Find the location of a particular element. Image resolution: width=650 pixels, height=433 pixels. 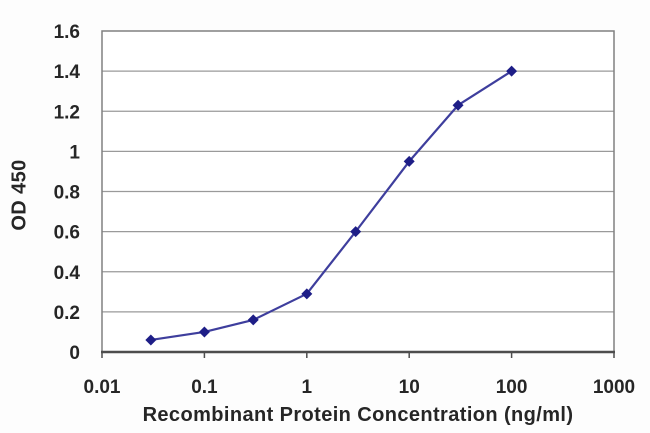

y-tick-label: 0 is located at coordinates (74, 353).